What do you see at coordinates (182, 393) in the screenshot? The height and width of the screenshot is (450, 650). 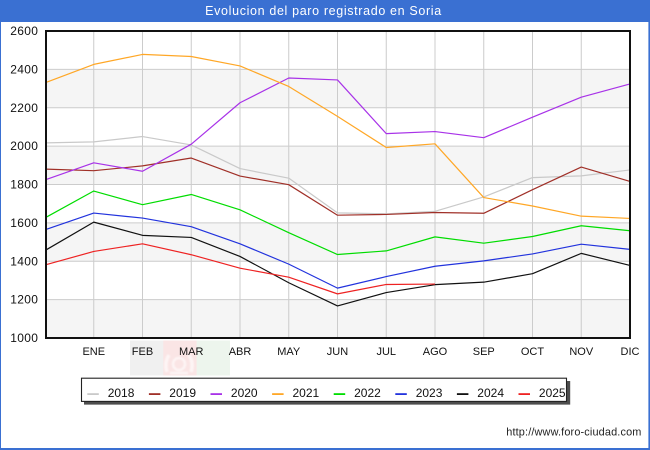 I see `svg-text: 2019` at bounding box center [182, 393].